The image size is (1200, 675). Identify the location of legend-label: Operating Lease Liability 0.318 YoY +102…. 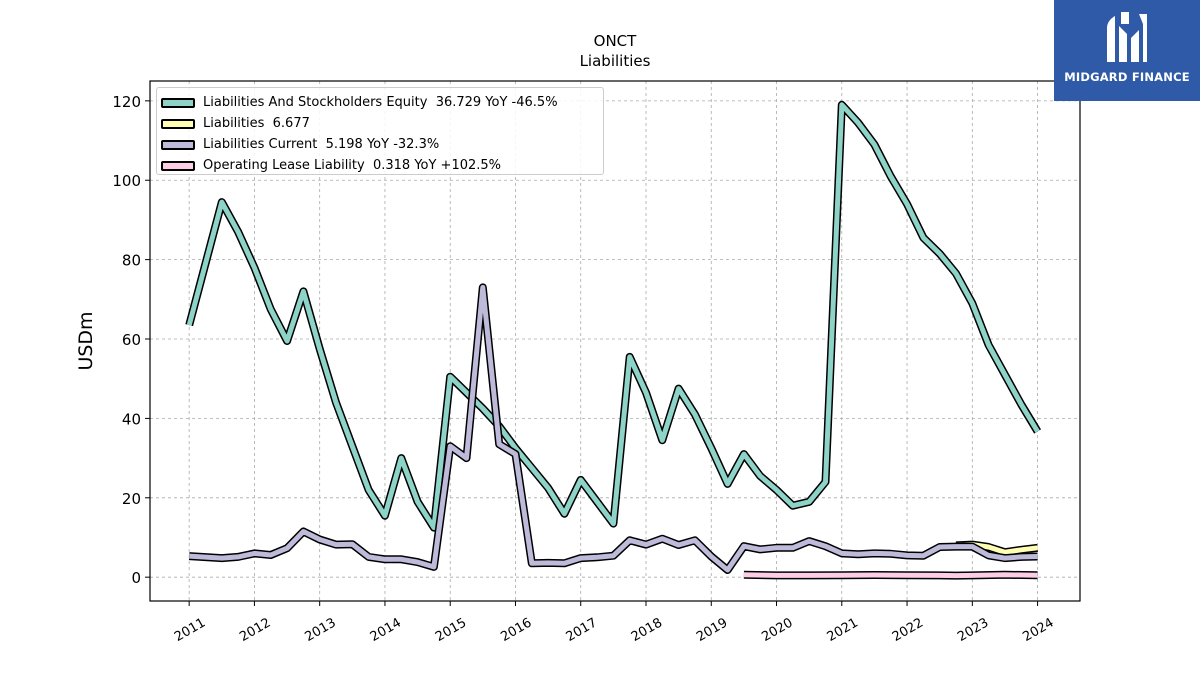
(352, 165).